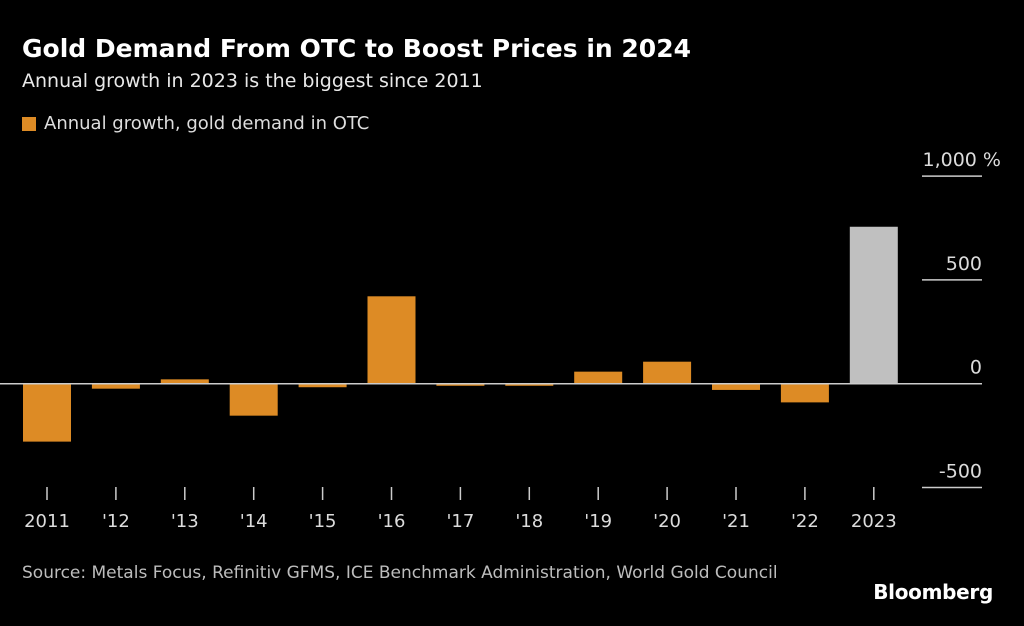 This screenshot has width=1024, height=626. I want to click on bar-'13, so click(184, 381).